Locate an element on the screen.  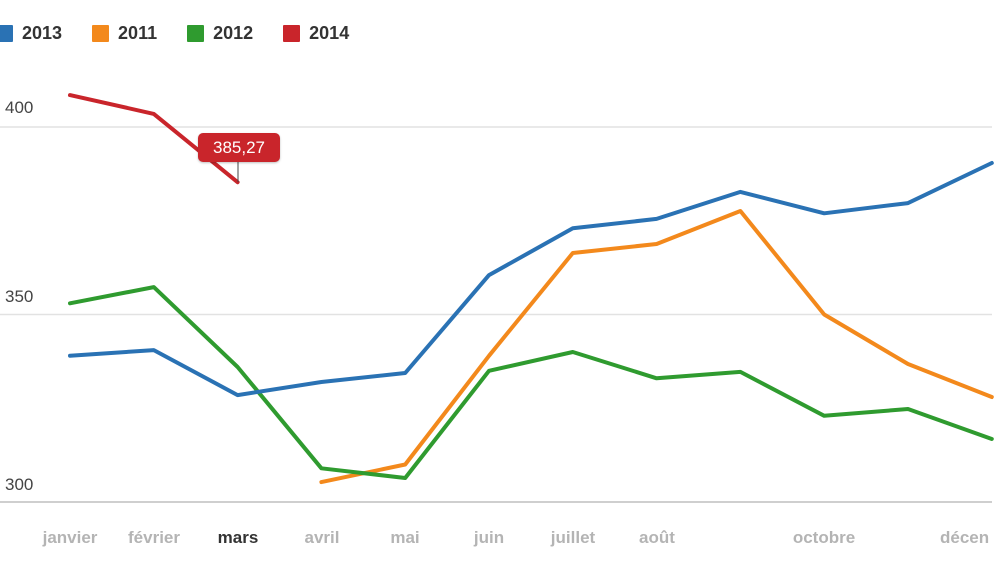
legend: 2013 2011 2012 2014 is located at coordinates (189, 33).